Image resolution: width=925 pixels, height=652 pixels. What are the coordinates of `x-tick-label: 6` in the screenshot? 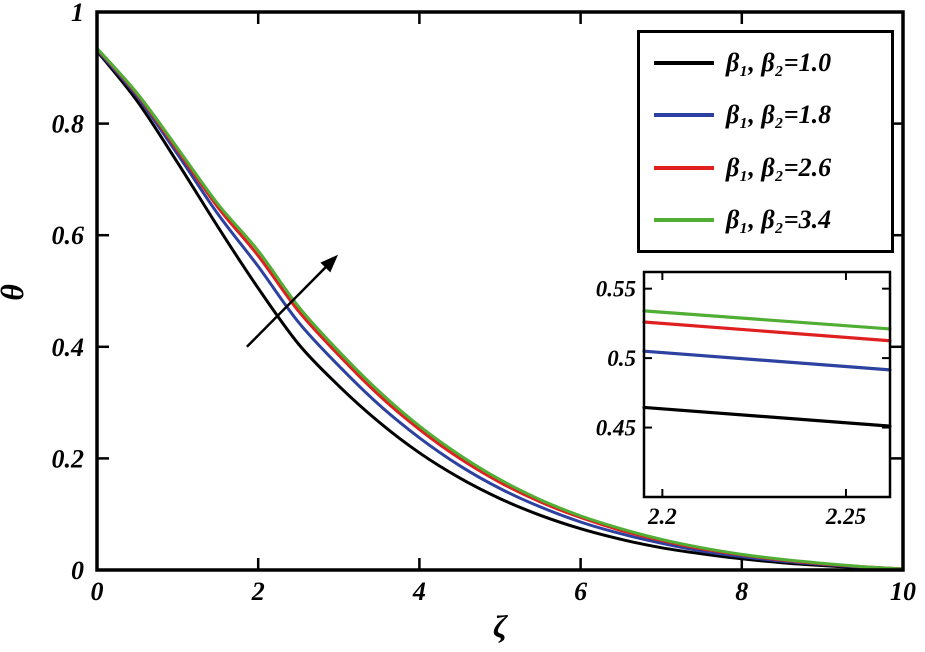 It's located at (580, 591).